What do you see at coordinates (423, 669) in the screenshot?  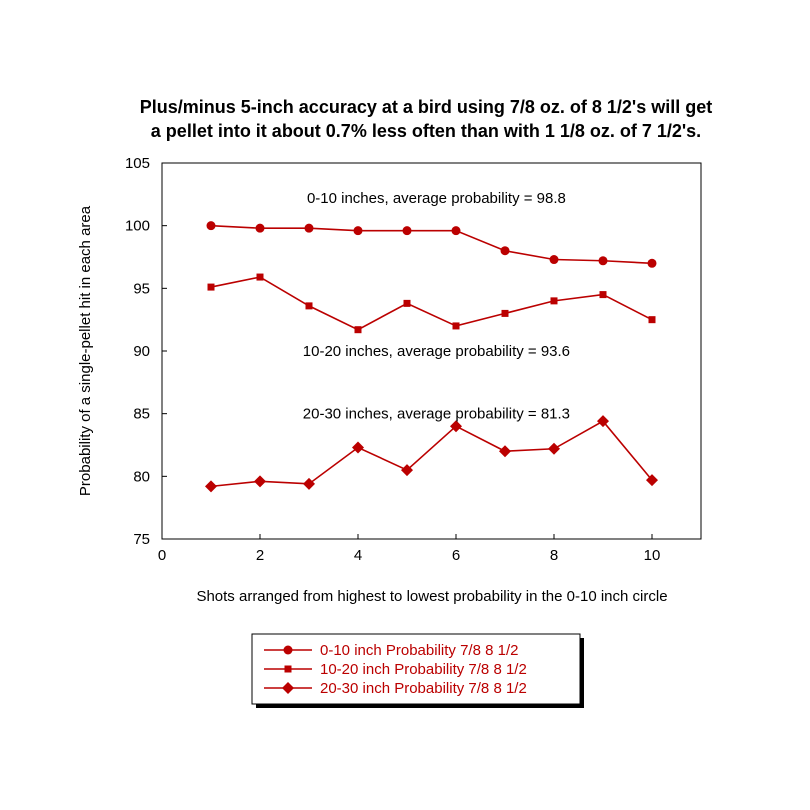 I see `legend-label: 10-20 inch Probability 7/8 8 1/2` at bounding box center [423, 669].